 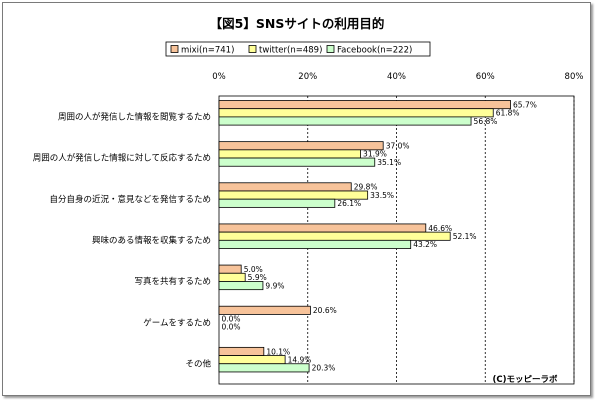 I want to click on value-label: 43.2%, so click(x=425, y=244).